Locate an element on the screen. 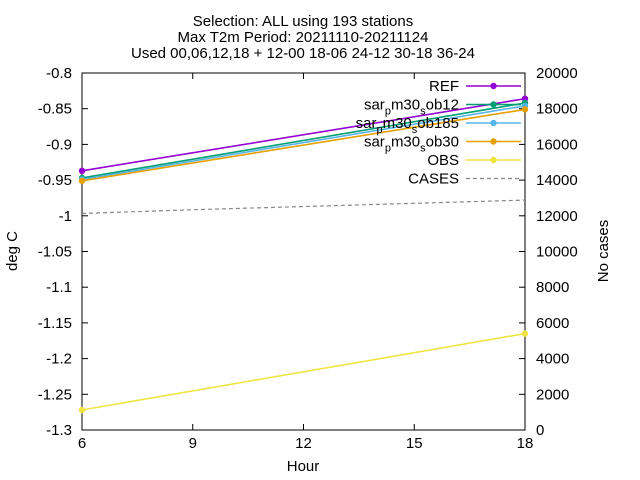 The width and height of the screenshot is (640, 480). y-tick-label: -0.9 is located at coordinates (59, 144).